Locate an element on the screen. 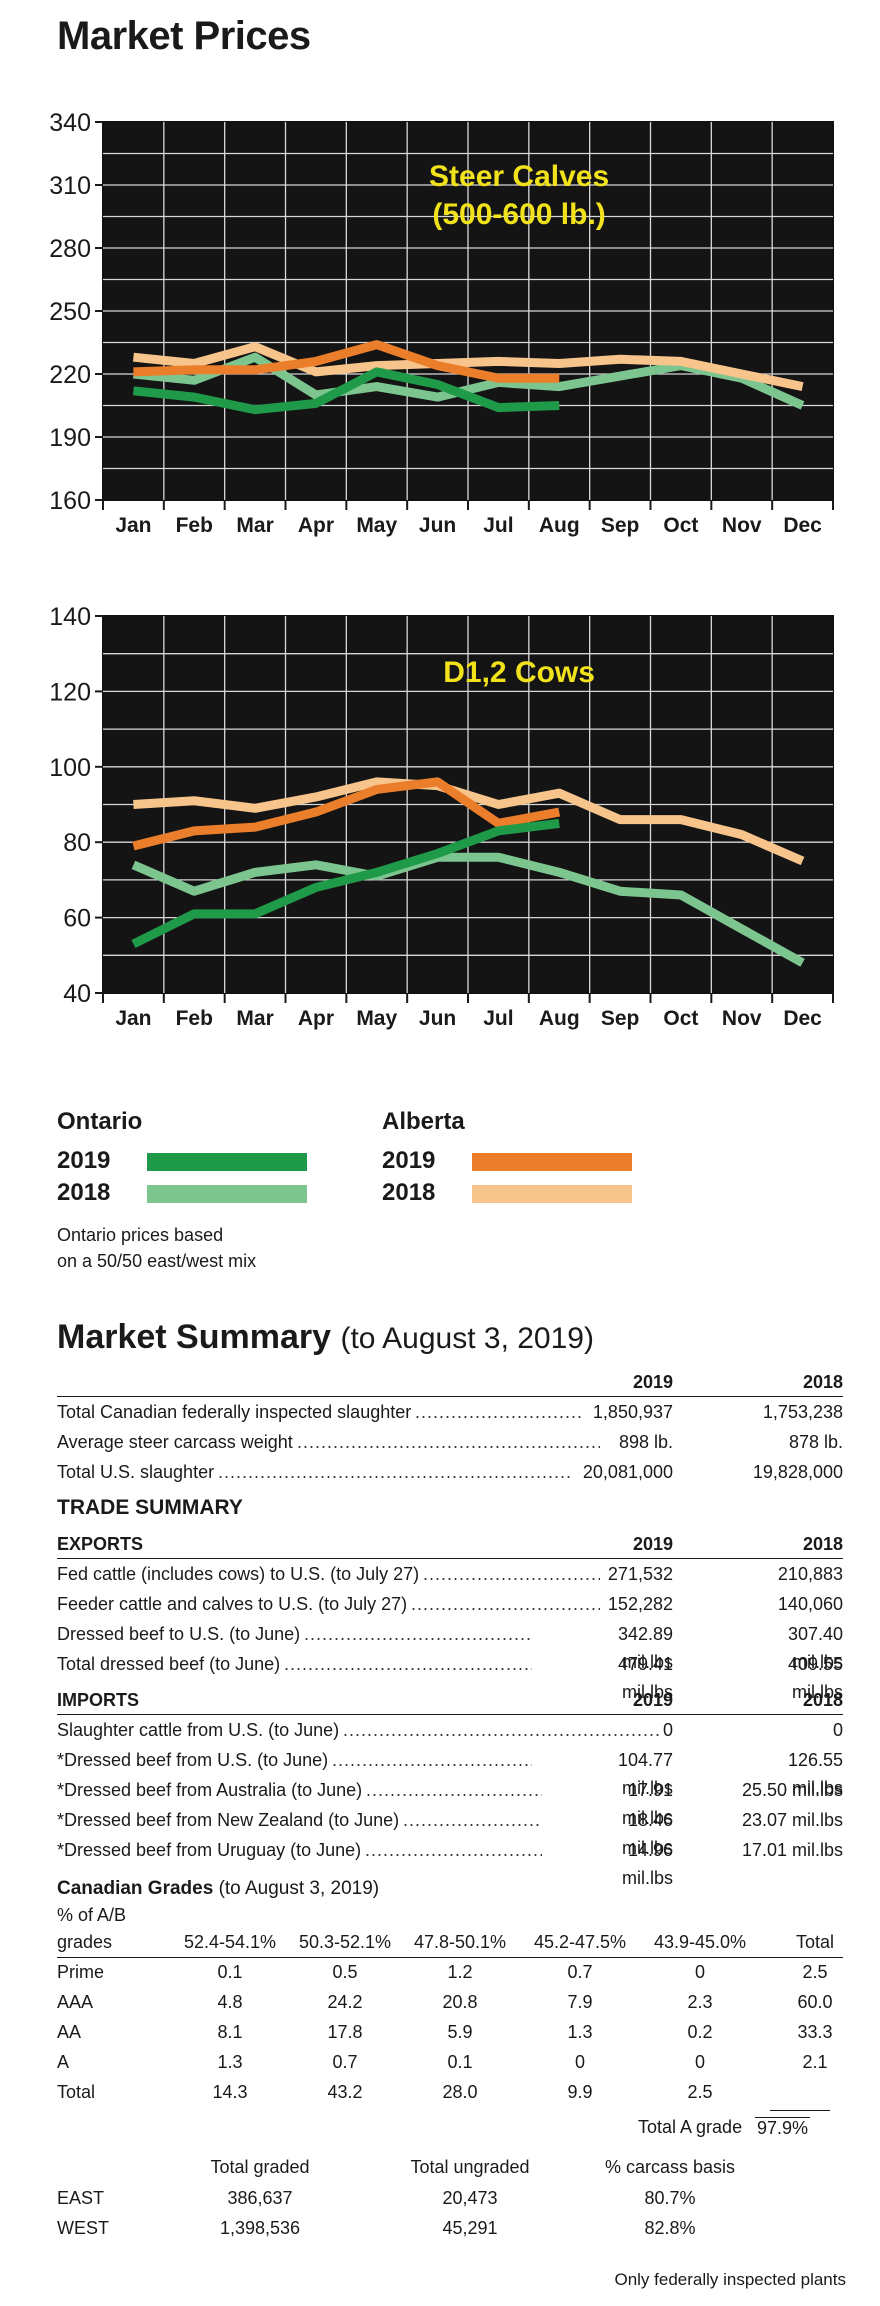  summary-header-rule is located at coordinates (450, 1396).